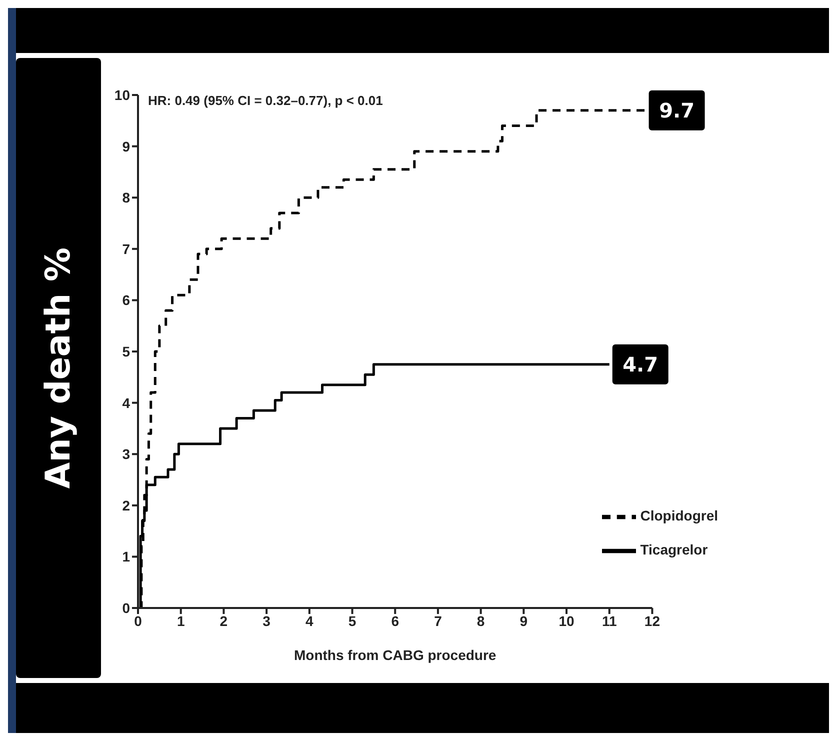  I want to click on x-axis-title: Months from CABG procedure, so click(395, 655).